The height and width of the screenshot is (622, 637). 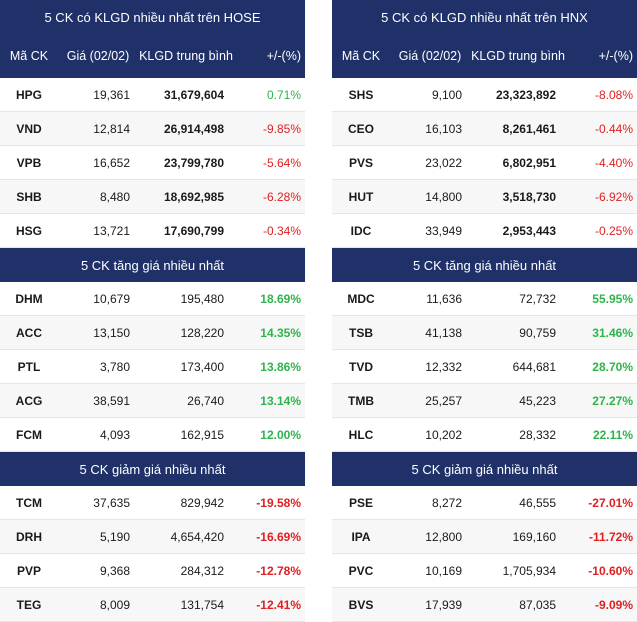 I want to click on table-row: HLC 10,202 28,332 22.11%, so click(x=484, y=435).